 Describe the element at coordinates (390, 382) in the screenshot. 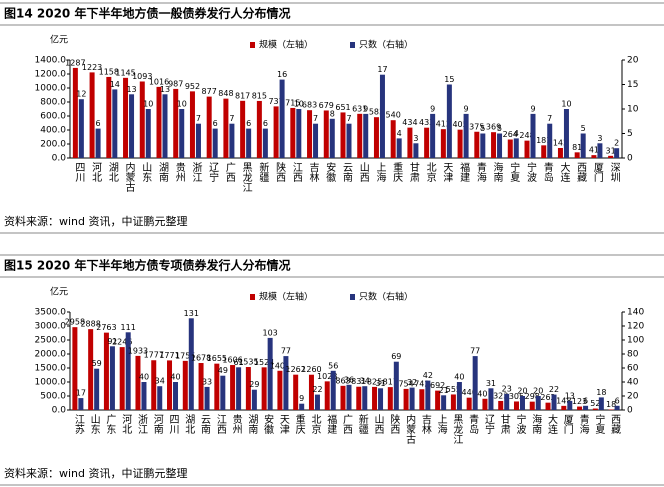

I see `value-label: 817` at that location.